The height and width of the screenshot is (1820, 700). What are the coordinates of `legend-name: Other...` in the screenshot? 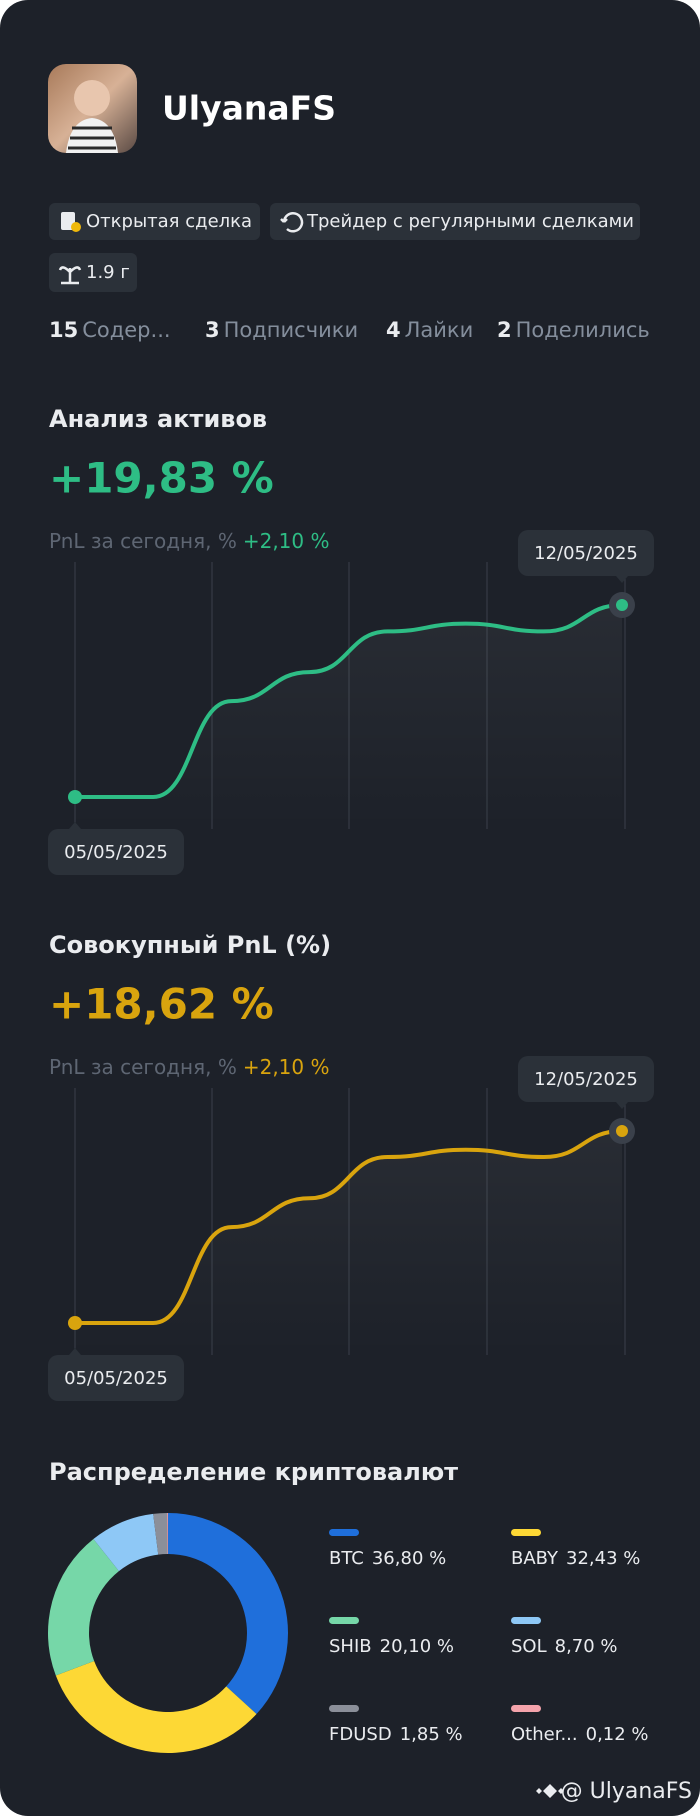 It's located at (544, 1734).